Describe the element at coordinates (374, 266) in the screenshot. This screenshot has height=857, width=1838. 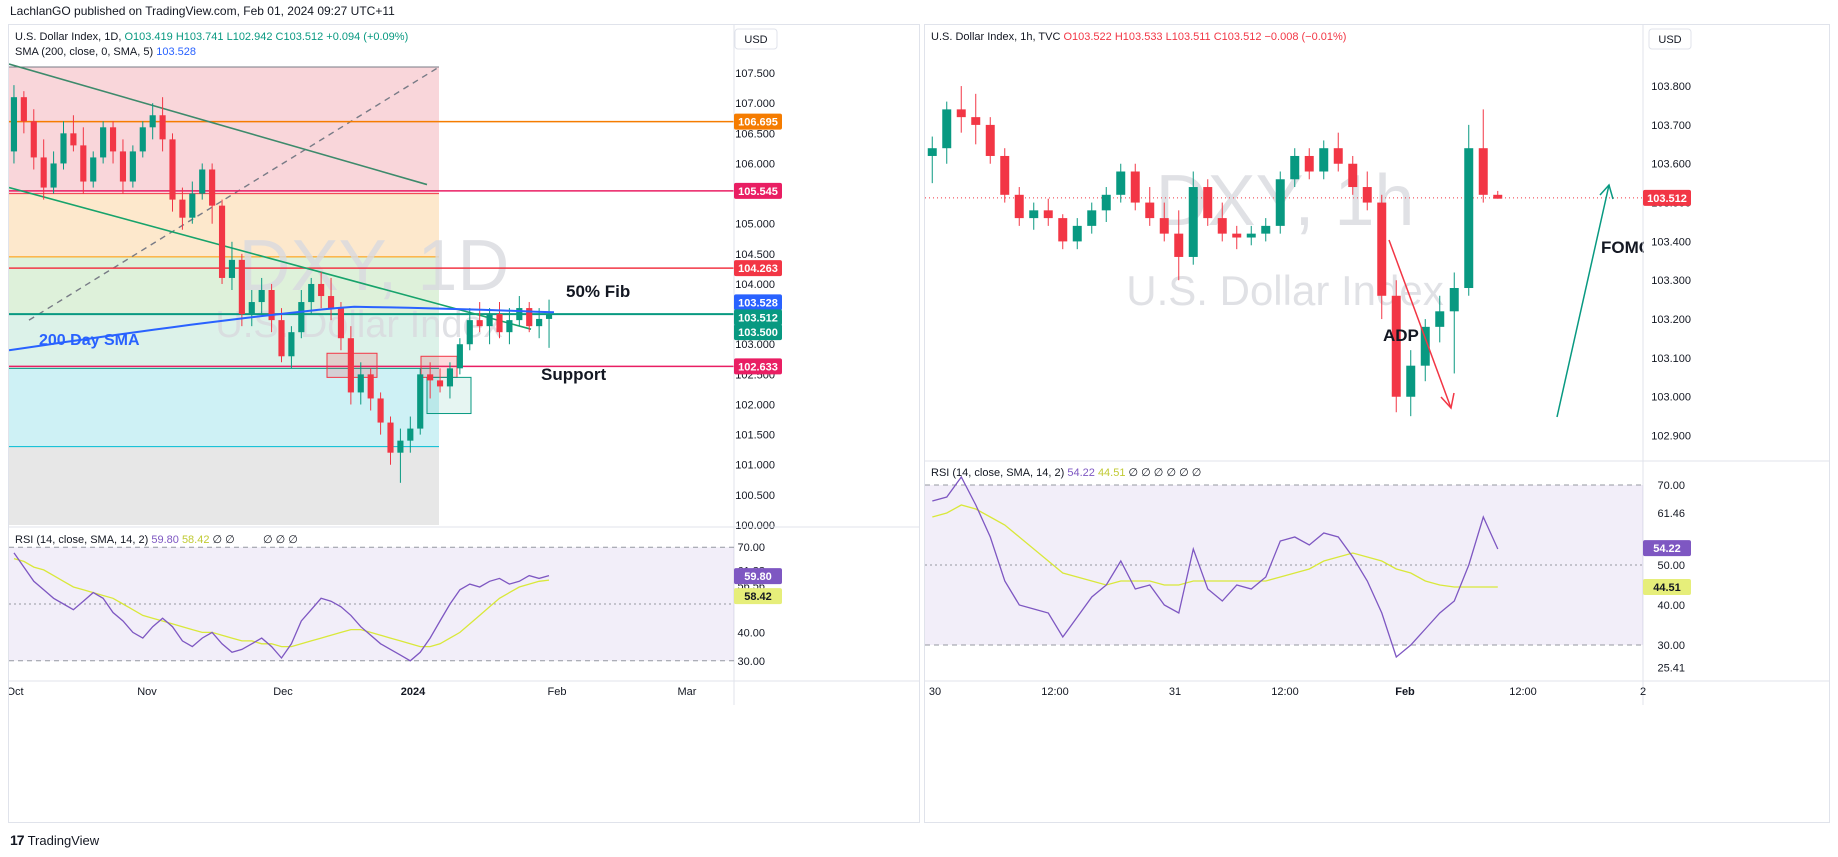
I see `watermark-symbol: DXY, 1D` at that location.